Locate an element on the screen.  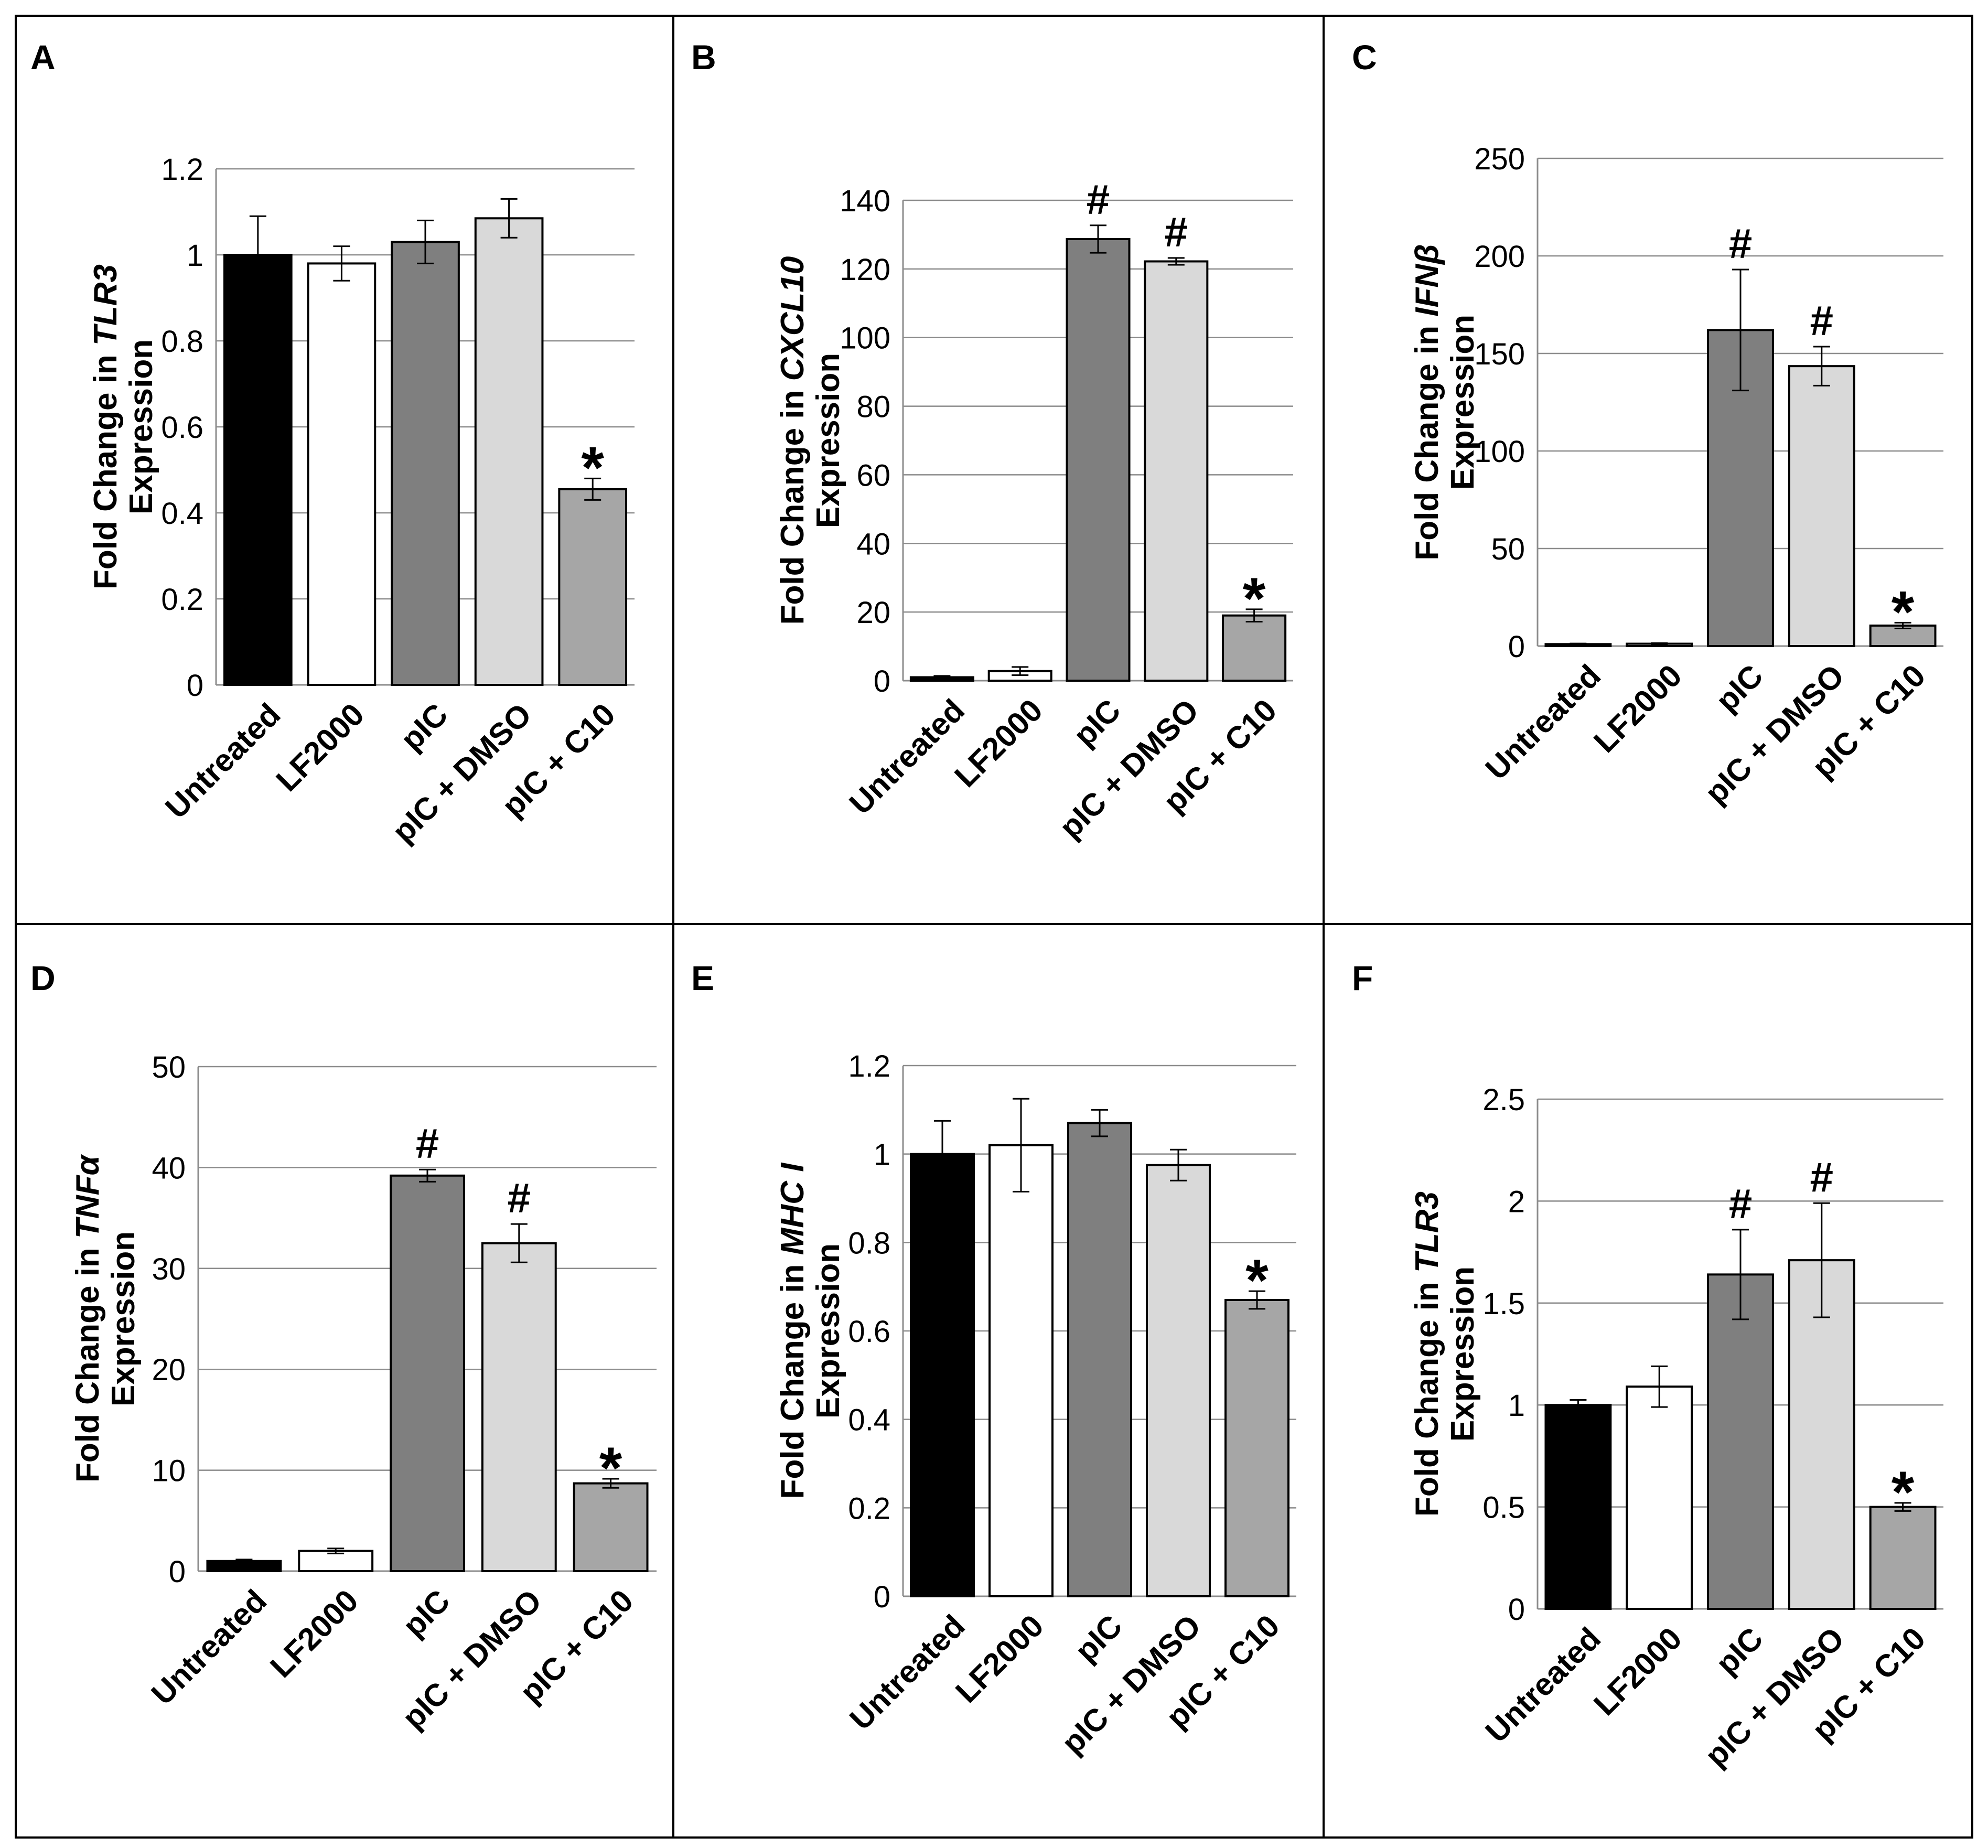
y-axis-title: Fold Change in IFNβ is located at coordinates (1427, 402).